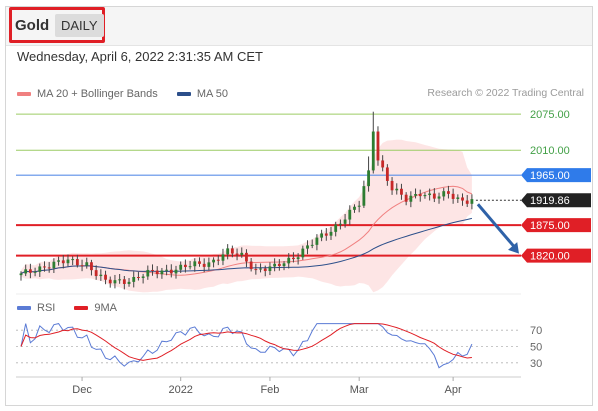 The height and width of the screenshot is (411, 598). Describe the element at coordinates (269, 390) in the screenshot. I see `x-tick-label-Feb: Feb` at that location.